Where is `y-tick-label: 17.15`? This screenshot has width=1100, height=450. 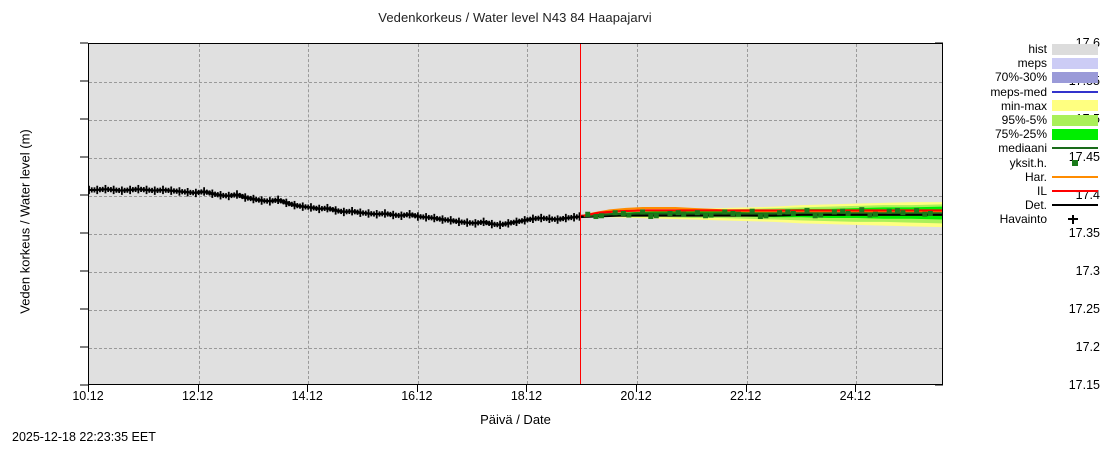
y-tick-label: 17.15 is located at coordinates (1084, 385).